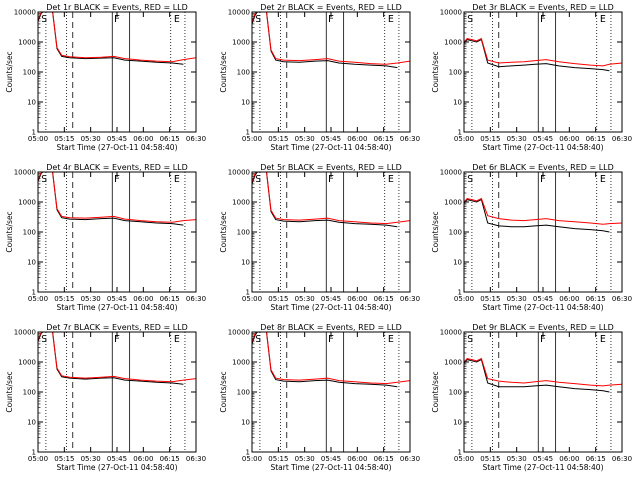  What do you see at coordinates (331, 7) in the screenshot?
I see `panel-title: Det 2r BLACK = Events, RED = LLD` at bounding box center [331, 7].